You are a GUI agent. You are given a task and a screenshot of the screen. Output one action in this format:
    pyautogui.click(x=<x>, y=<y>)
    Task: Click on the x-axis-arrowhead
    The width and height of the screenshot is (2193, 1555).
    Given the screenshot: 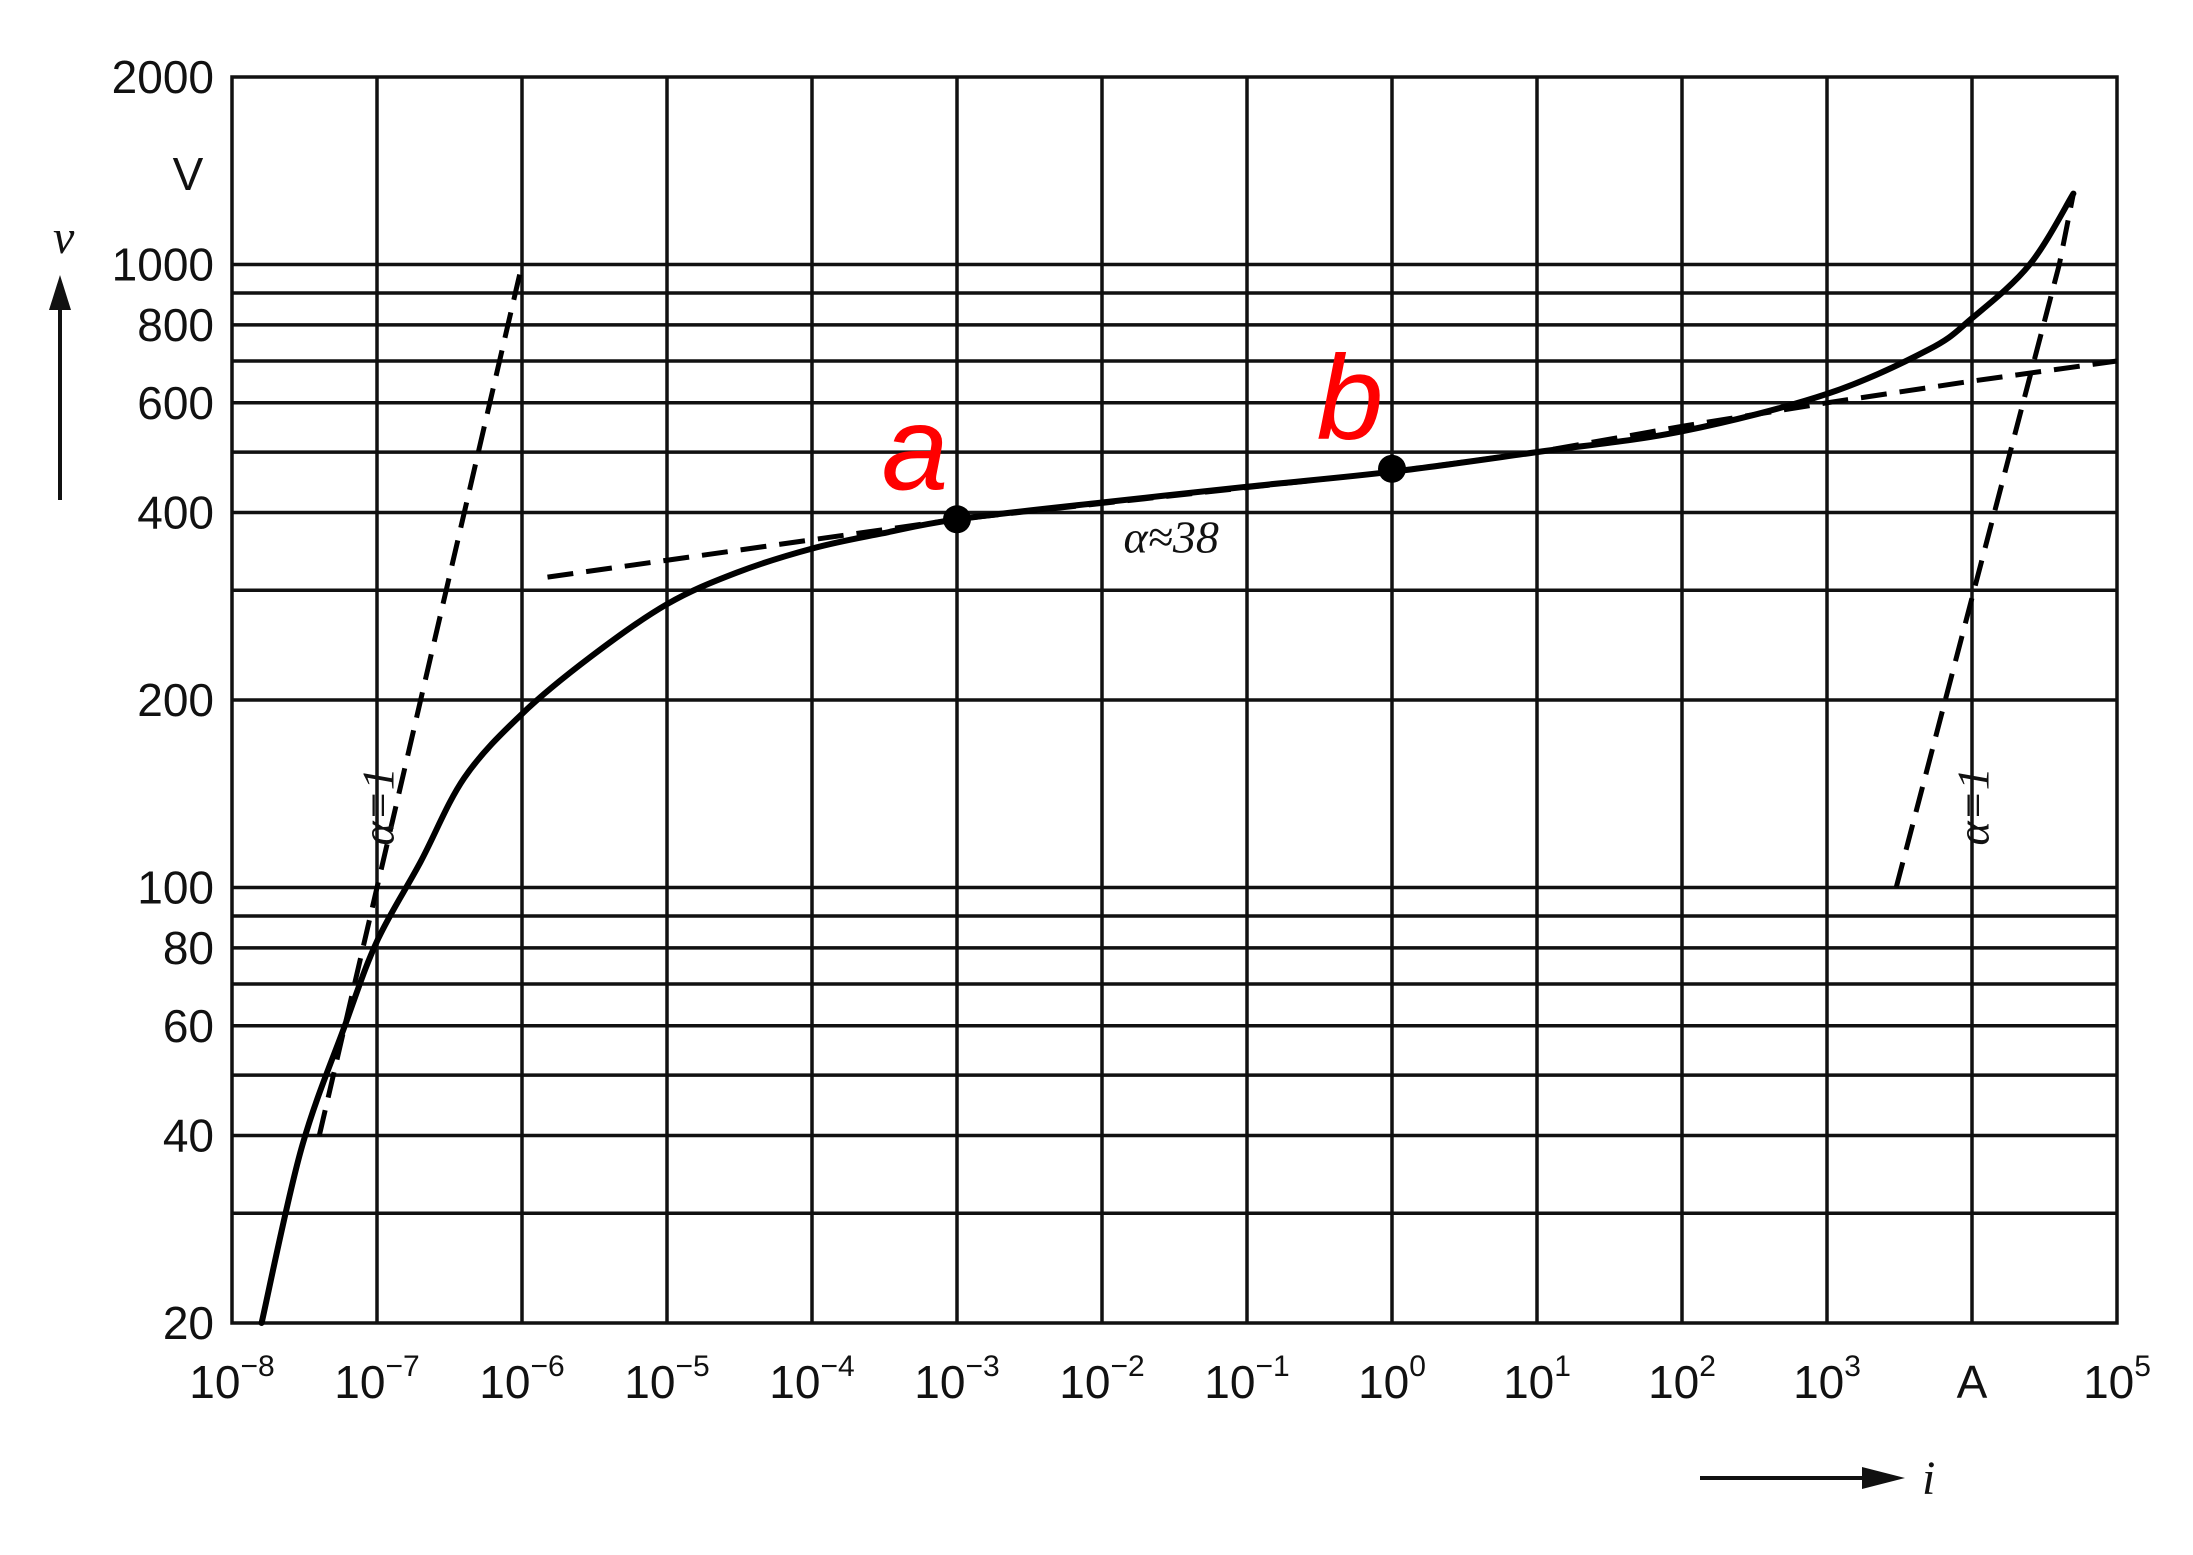 What is the action you would take?
    pyautogui.click(x=1883, y=1478)
    